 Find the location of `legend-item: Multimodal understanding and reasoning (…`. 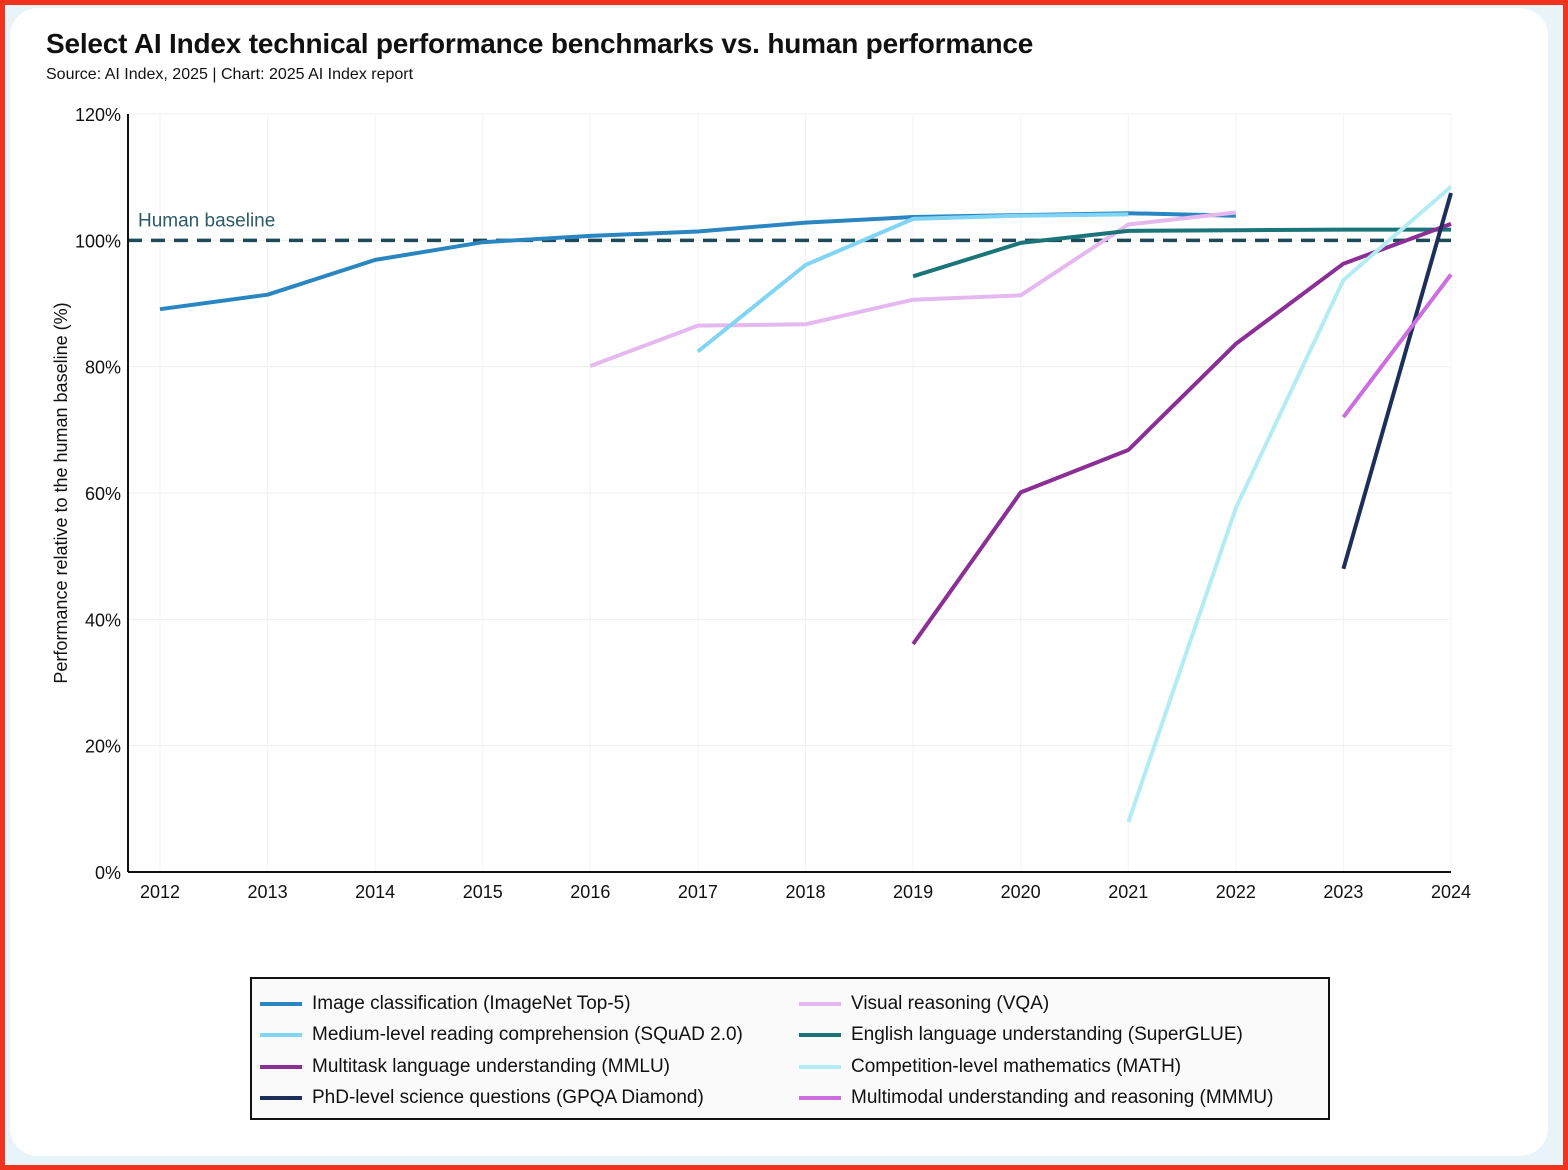

legend-item: Multimodal understanding and reasoning (… is located at coordinates (1036, 1098).